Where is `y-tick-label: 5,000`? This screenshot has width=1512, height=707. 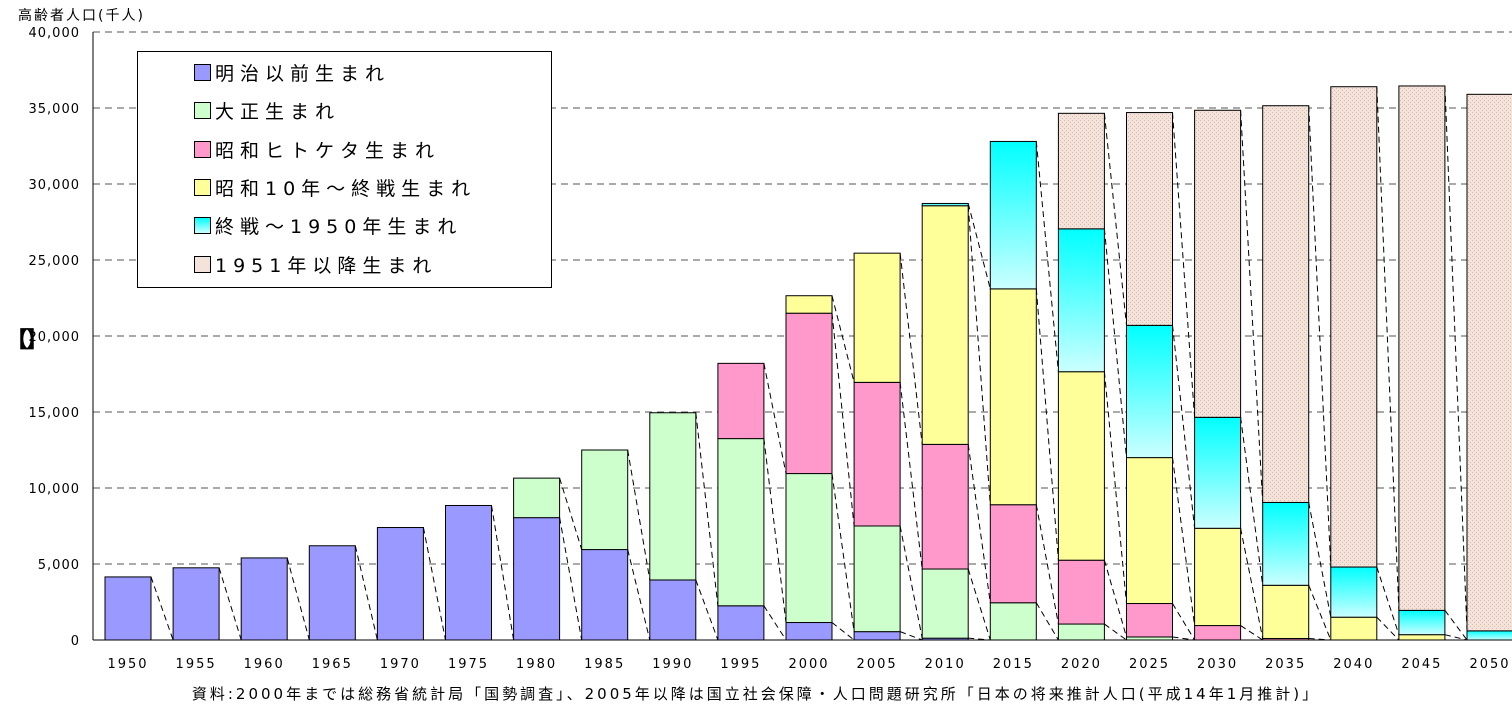
y-tick-label: 5,000 is located at coordinates (59, 565).